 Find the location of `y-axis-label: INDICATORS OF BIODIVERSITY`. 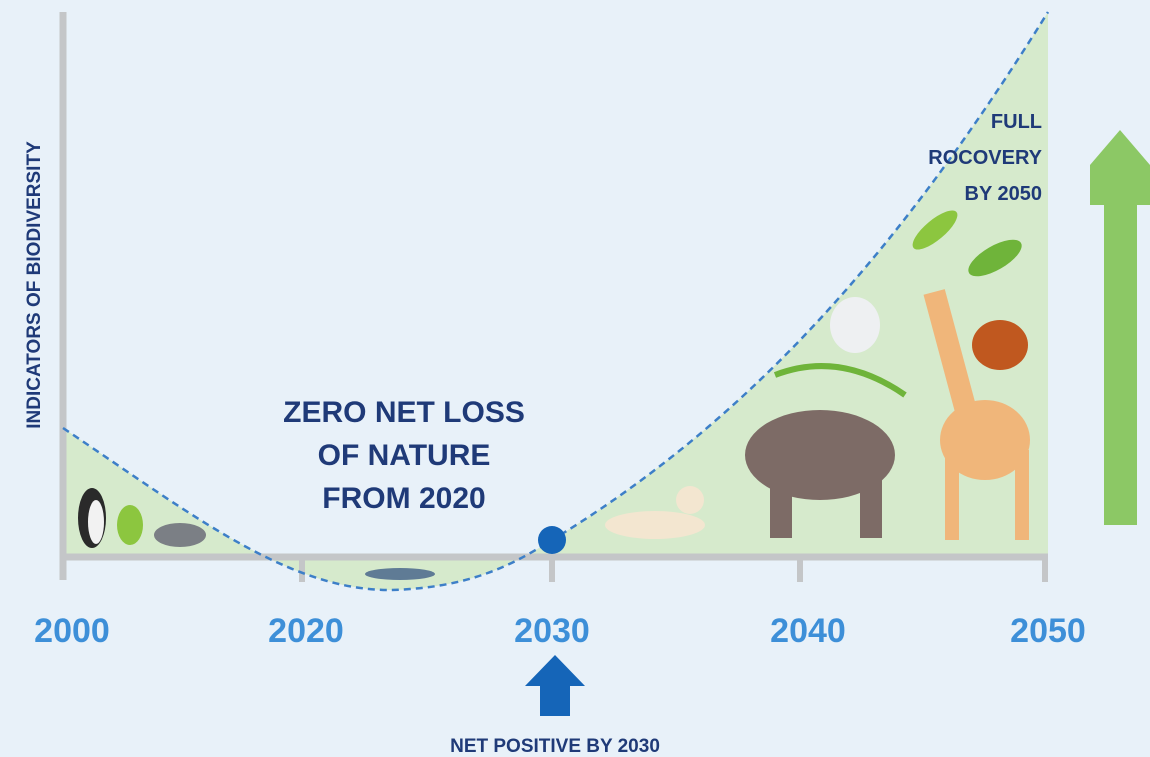

y-axis-label: INDICATORS OF BIODIVERSITY is located at coordinates (34, 285).